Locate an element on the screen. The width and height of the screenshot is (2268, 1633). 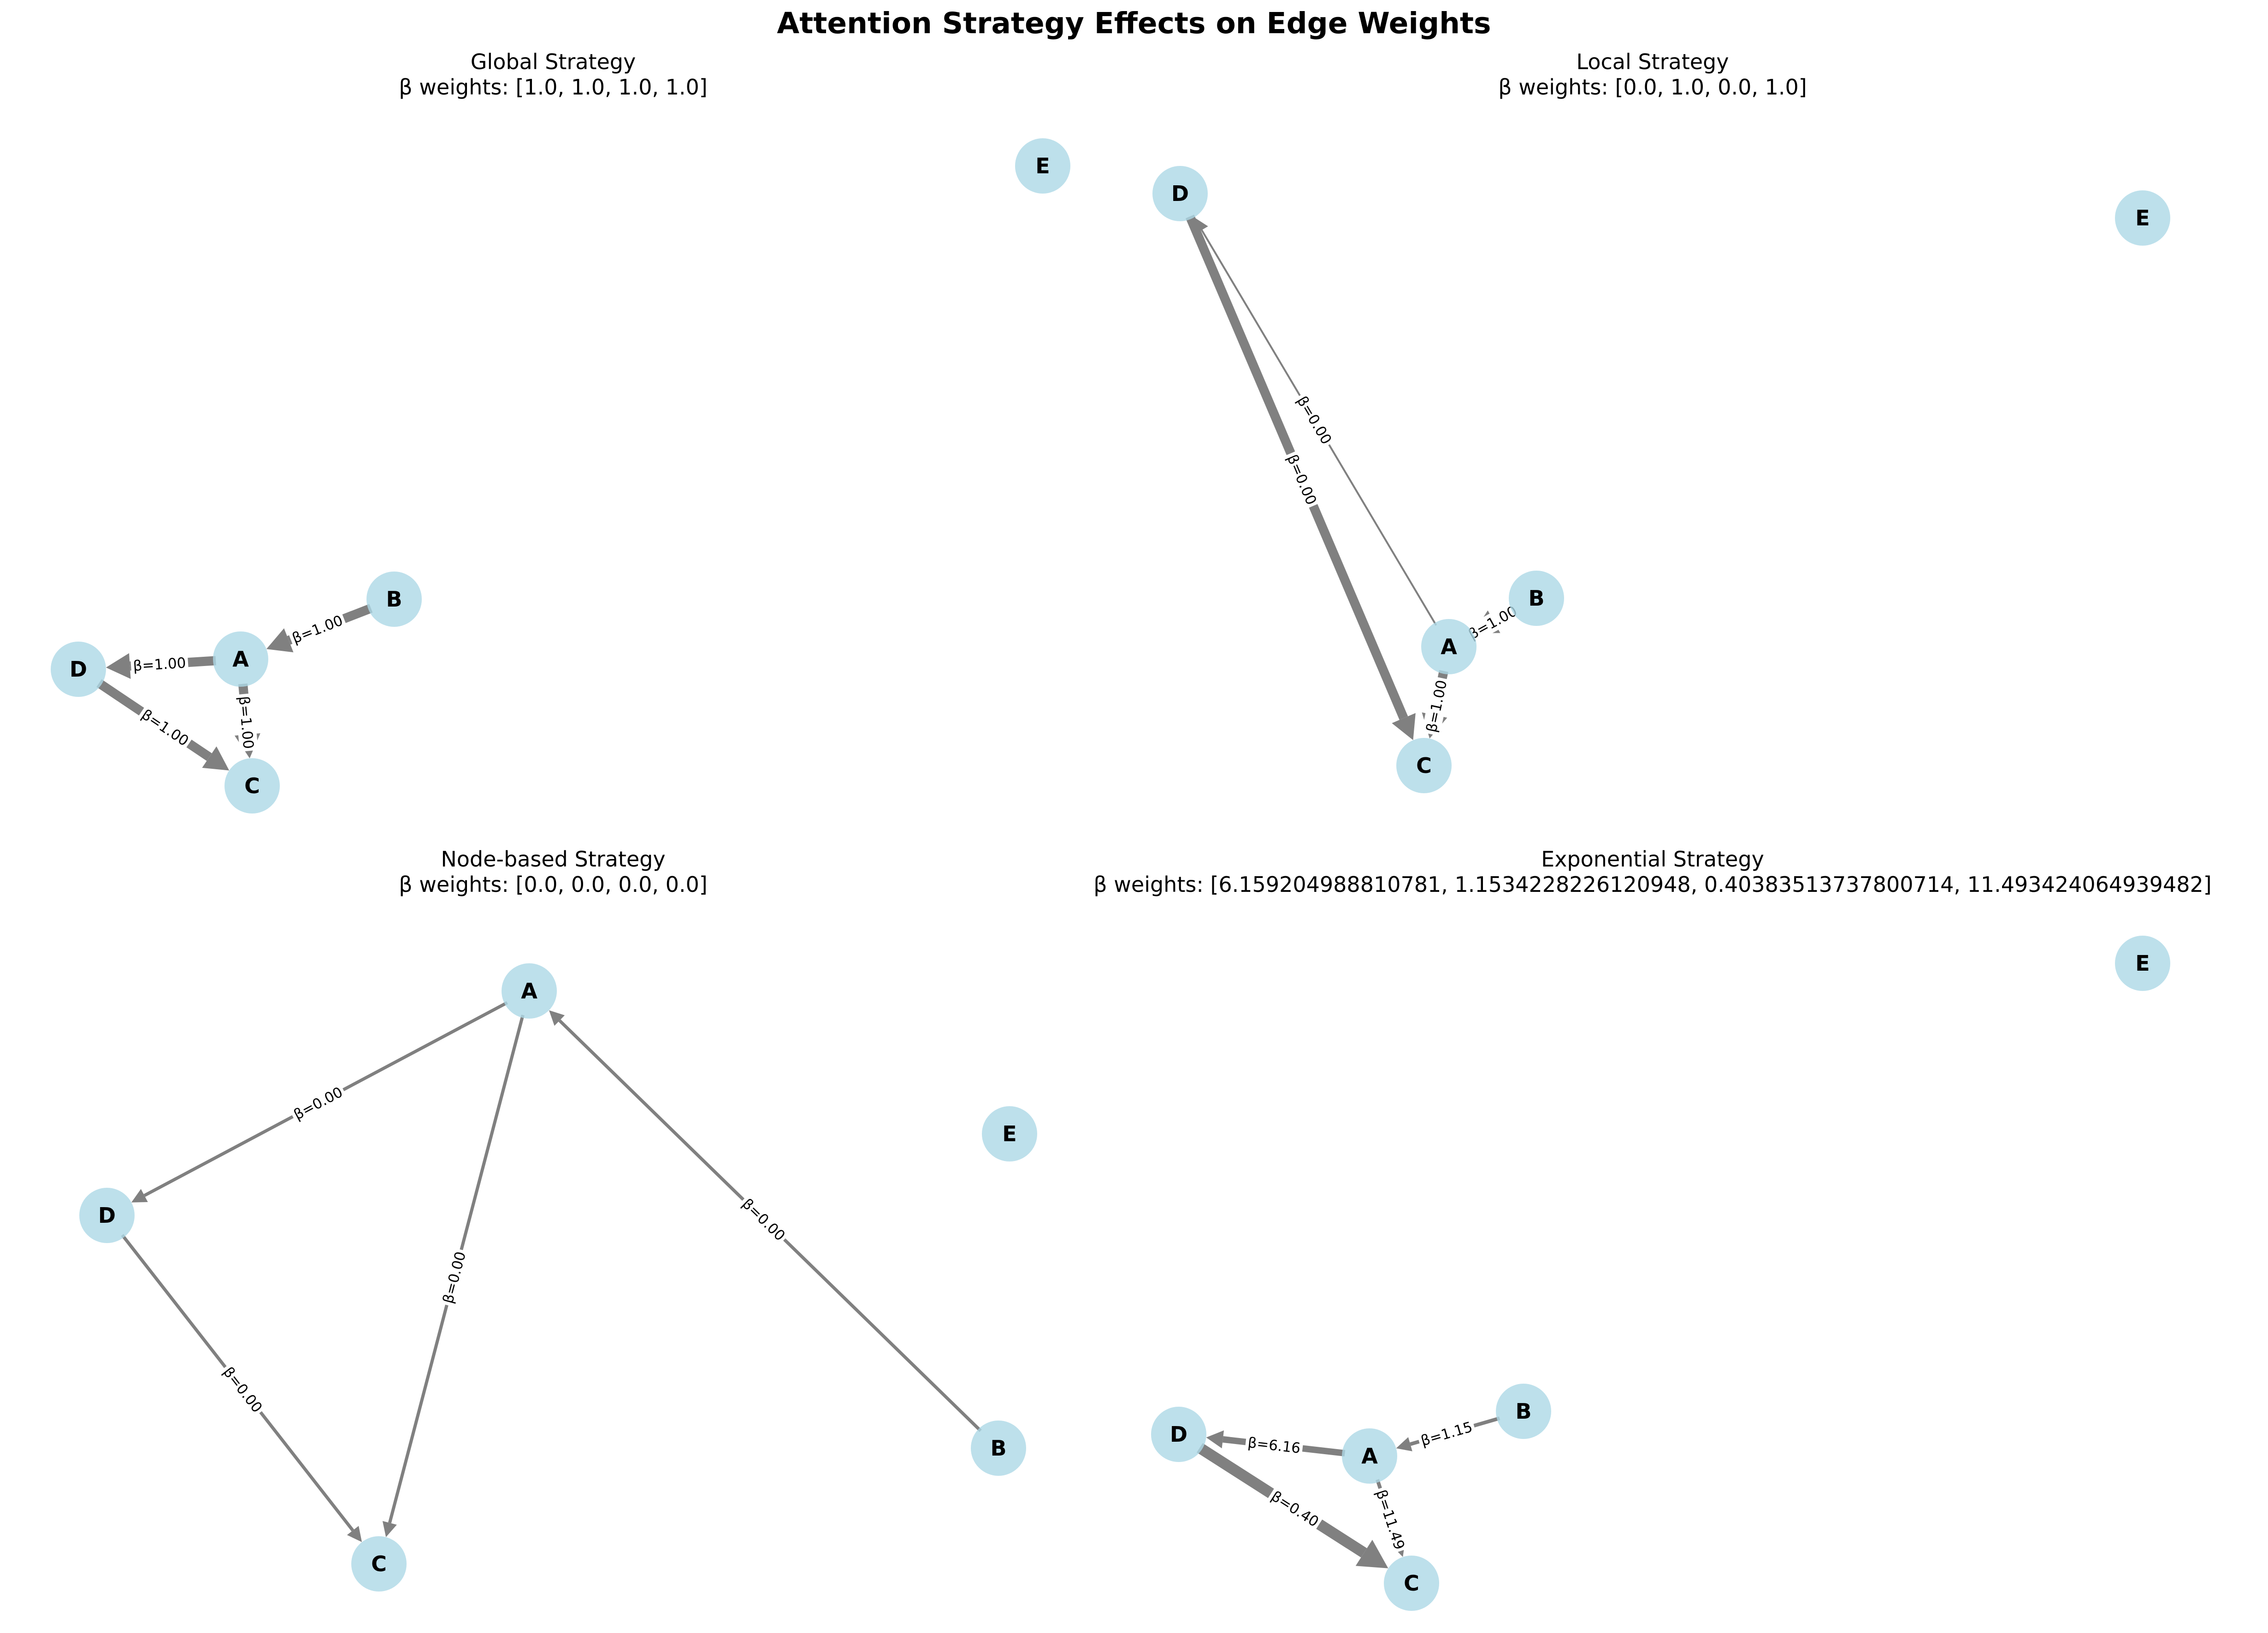
panel-subtitle: β weights: [0.0, 0.0, 0.0, 0.0] is located at coordinates (553, 885).